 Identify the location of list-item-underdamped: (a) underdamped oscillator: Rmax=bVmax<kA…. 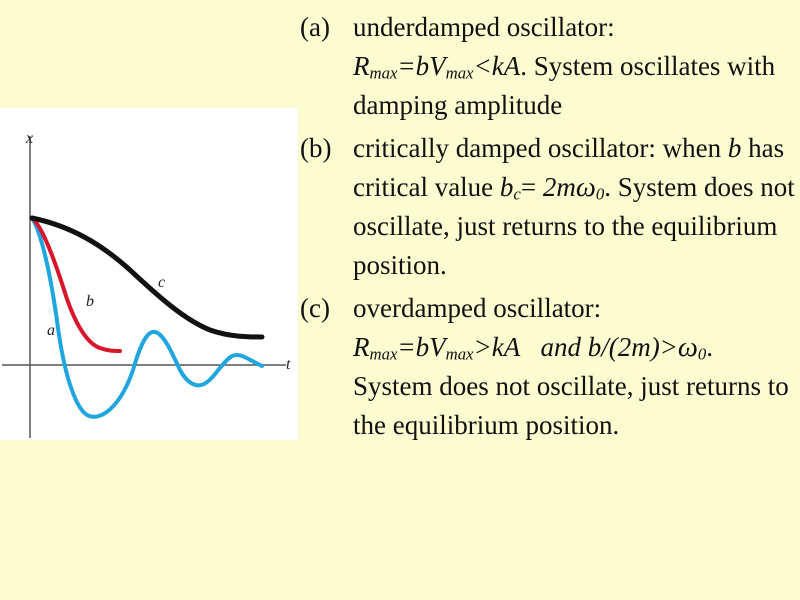
(547, 66).